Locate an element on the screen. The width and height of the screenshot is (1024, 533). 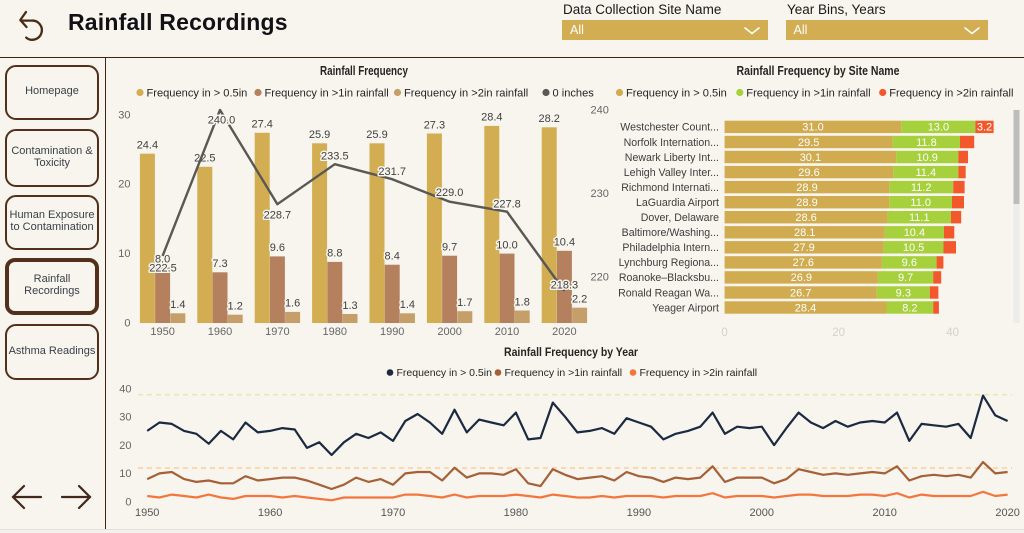
svg-text: 27.9 is located at coordinates (803, 248).